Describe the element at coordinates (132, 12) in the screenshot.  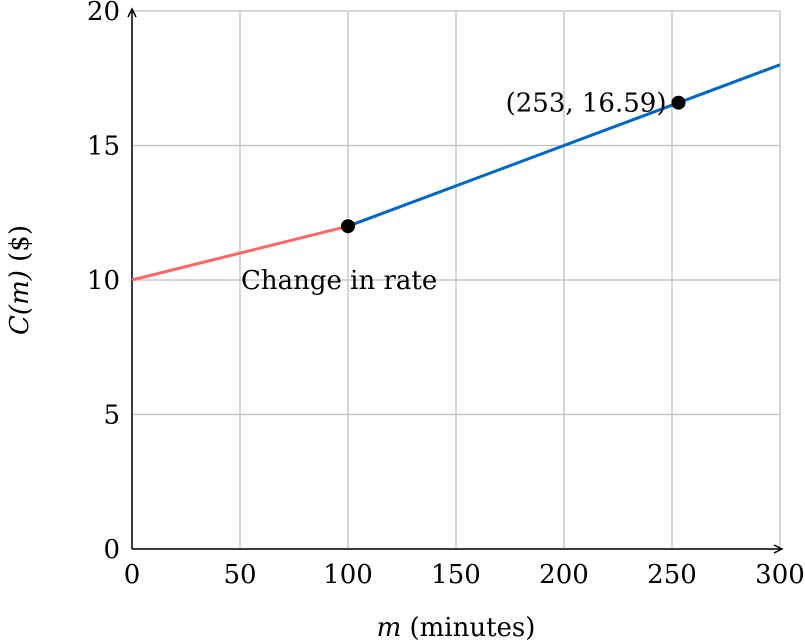
I see `y-axis-arrow` at that location.